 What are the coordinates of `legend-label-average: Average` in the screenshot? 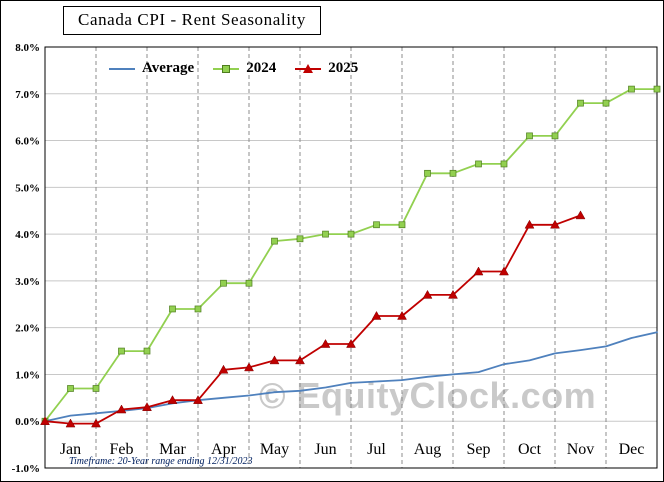 It's located at (168, 68).